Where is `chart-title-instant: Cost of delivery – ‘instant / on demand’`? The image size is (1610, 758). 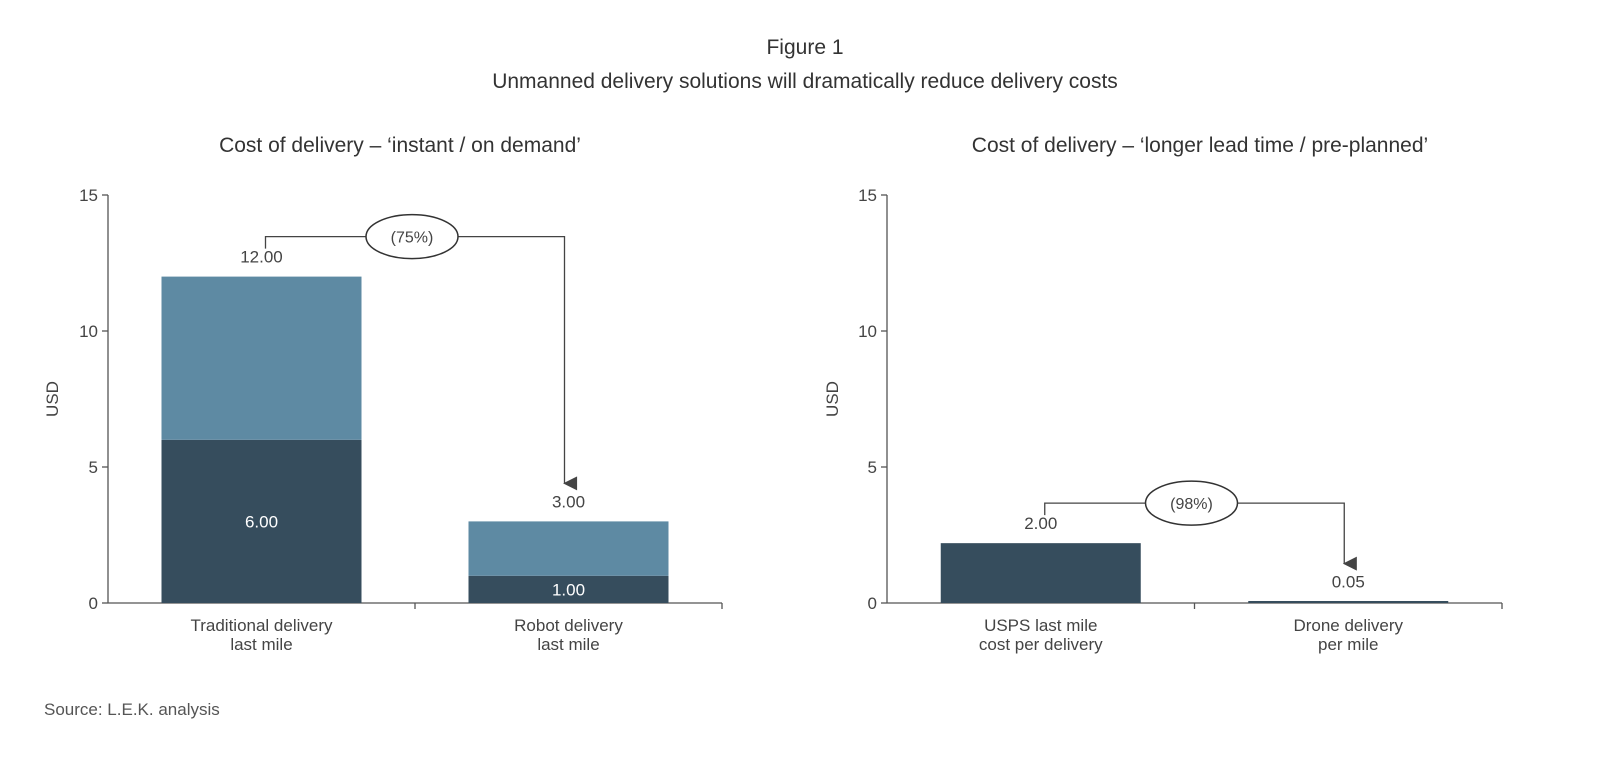 chart-title-instant: Cost of delivery – ‘instant / on demand’ is located at coordinates (400, 145).